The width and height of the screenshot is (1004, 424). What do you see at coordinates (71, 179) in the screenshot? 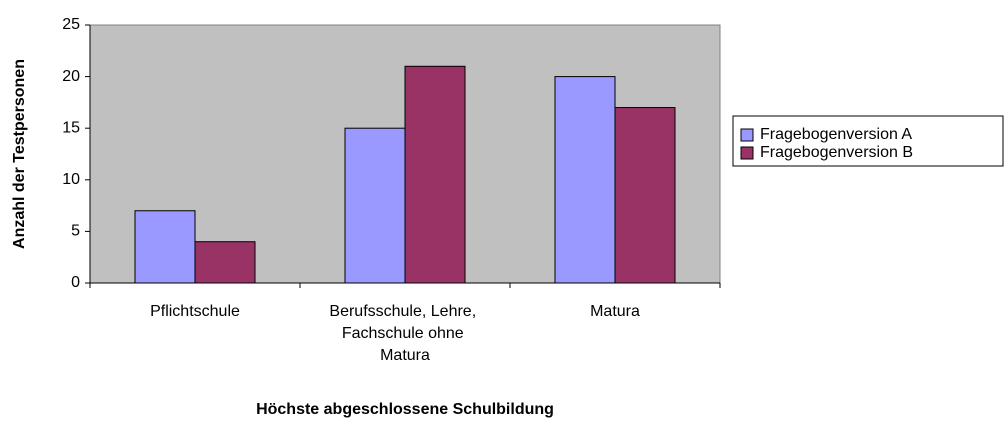
I see `y-tick-label: 10` at bounding box center [71, 179].